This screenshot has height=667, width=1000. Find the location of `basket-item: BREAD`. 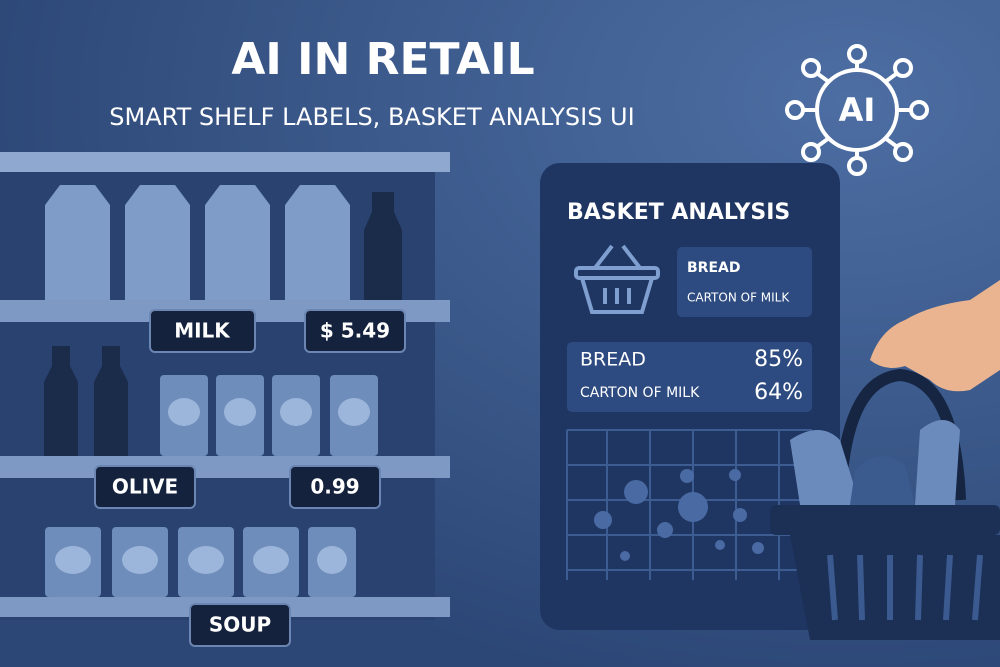

basket-item: BREAD is located at coordinates (713, 268).